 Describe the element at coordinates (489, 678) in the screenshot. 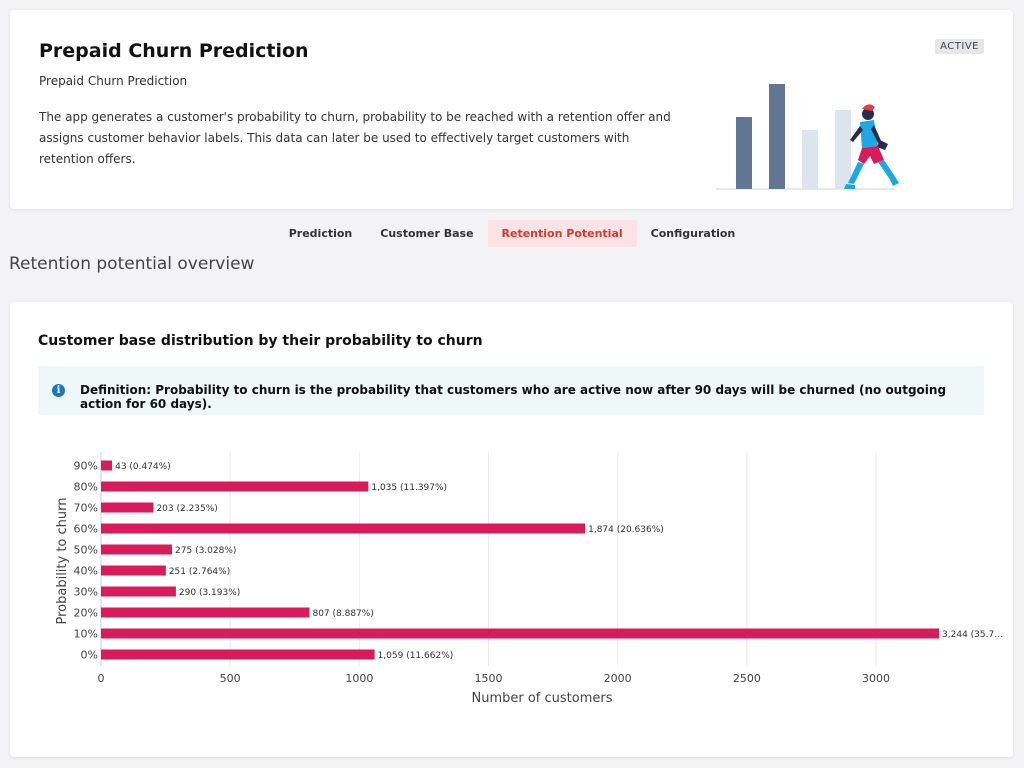

I see `x-tick-label: 1500` at that location.